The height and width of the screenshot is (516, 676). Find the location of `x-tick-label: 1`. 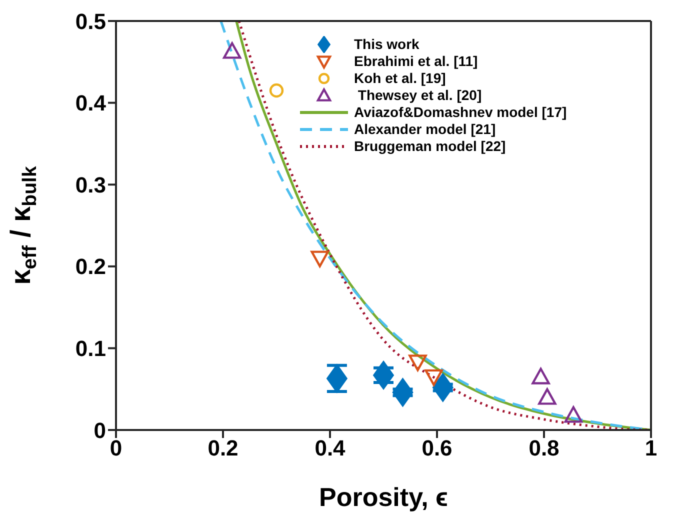

x-tick-label: 1 is located at coordinates (651, 448).